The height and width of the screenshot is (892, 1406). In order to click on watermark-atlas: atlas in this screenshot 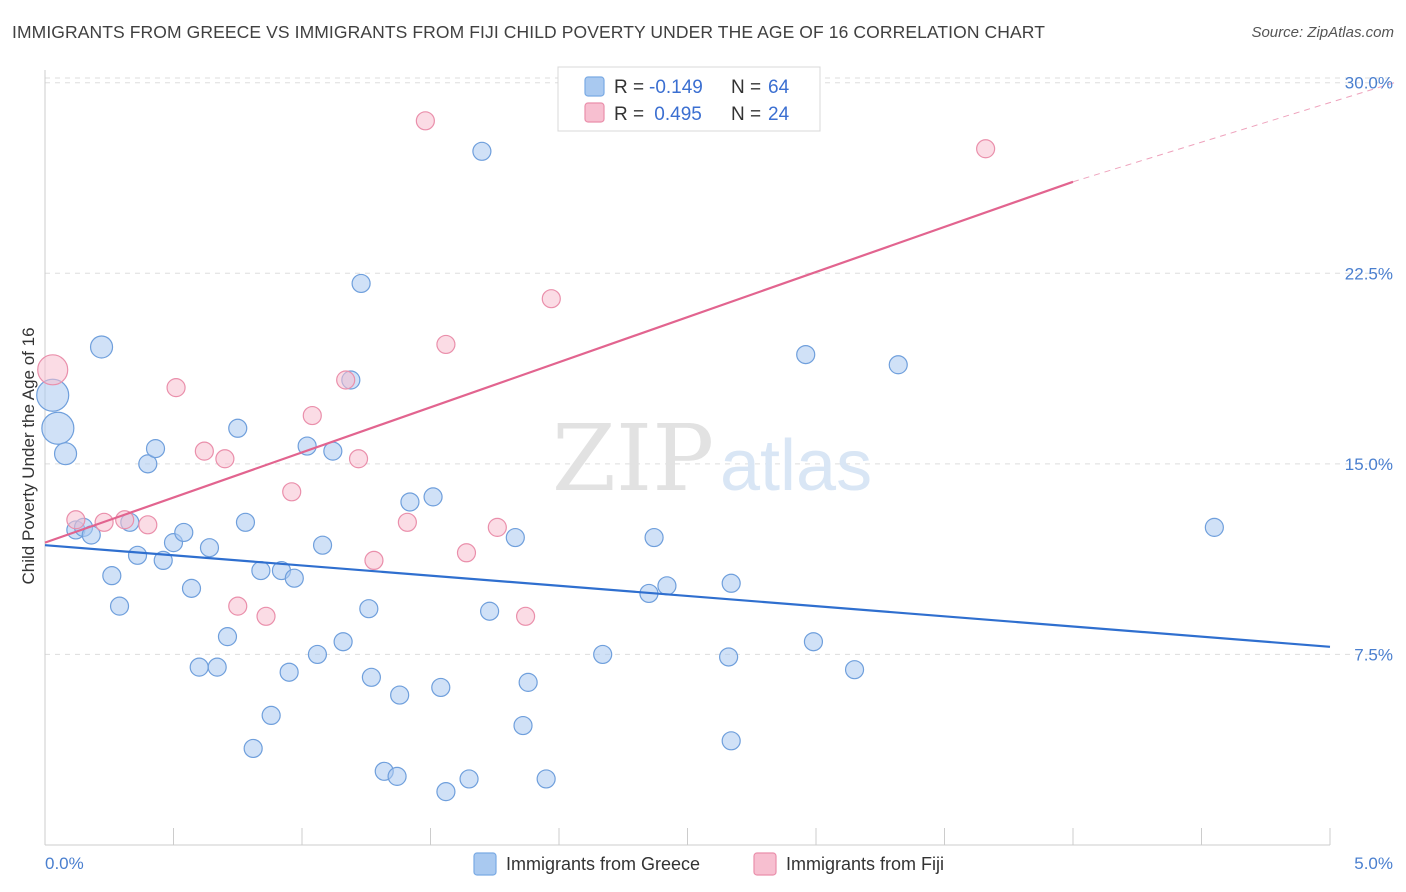, I will do `click(796, 466)`.